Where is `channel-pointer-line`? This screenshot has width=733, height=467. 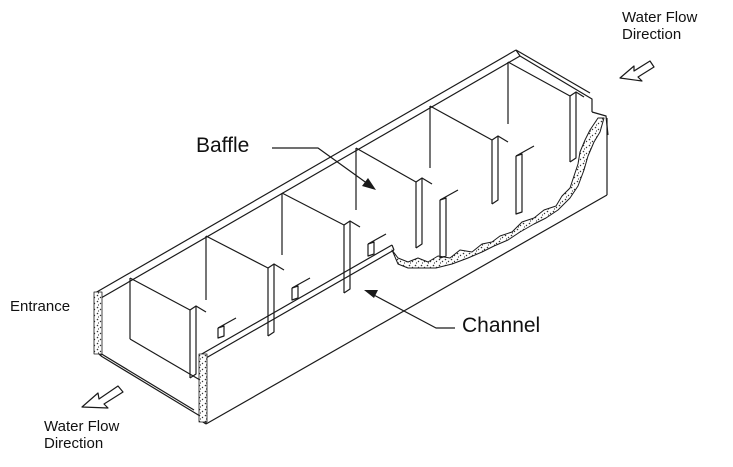 channel-pointer-line is located at coordinates (413, 311).